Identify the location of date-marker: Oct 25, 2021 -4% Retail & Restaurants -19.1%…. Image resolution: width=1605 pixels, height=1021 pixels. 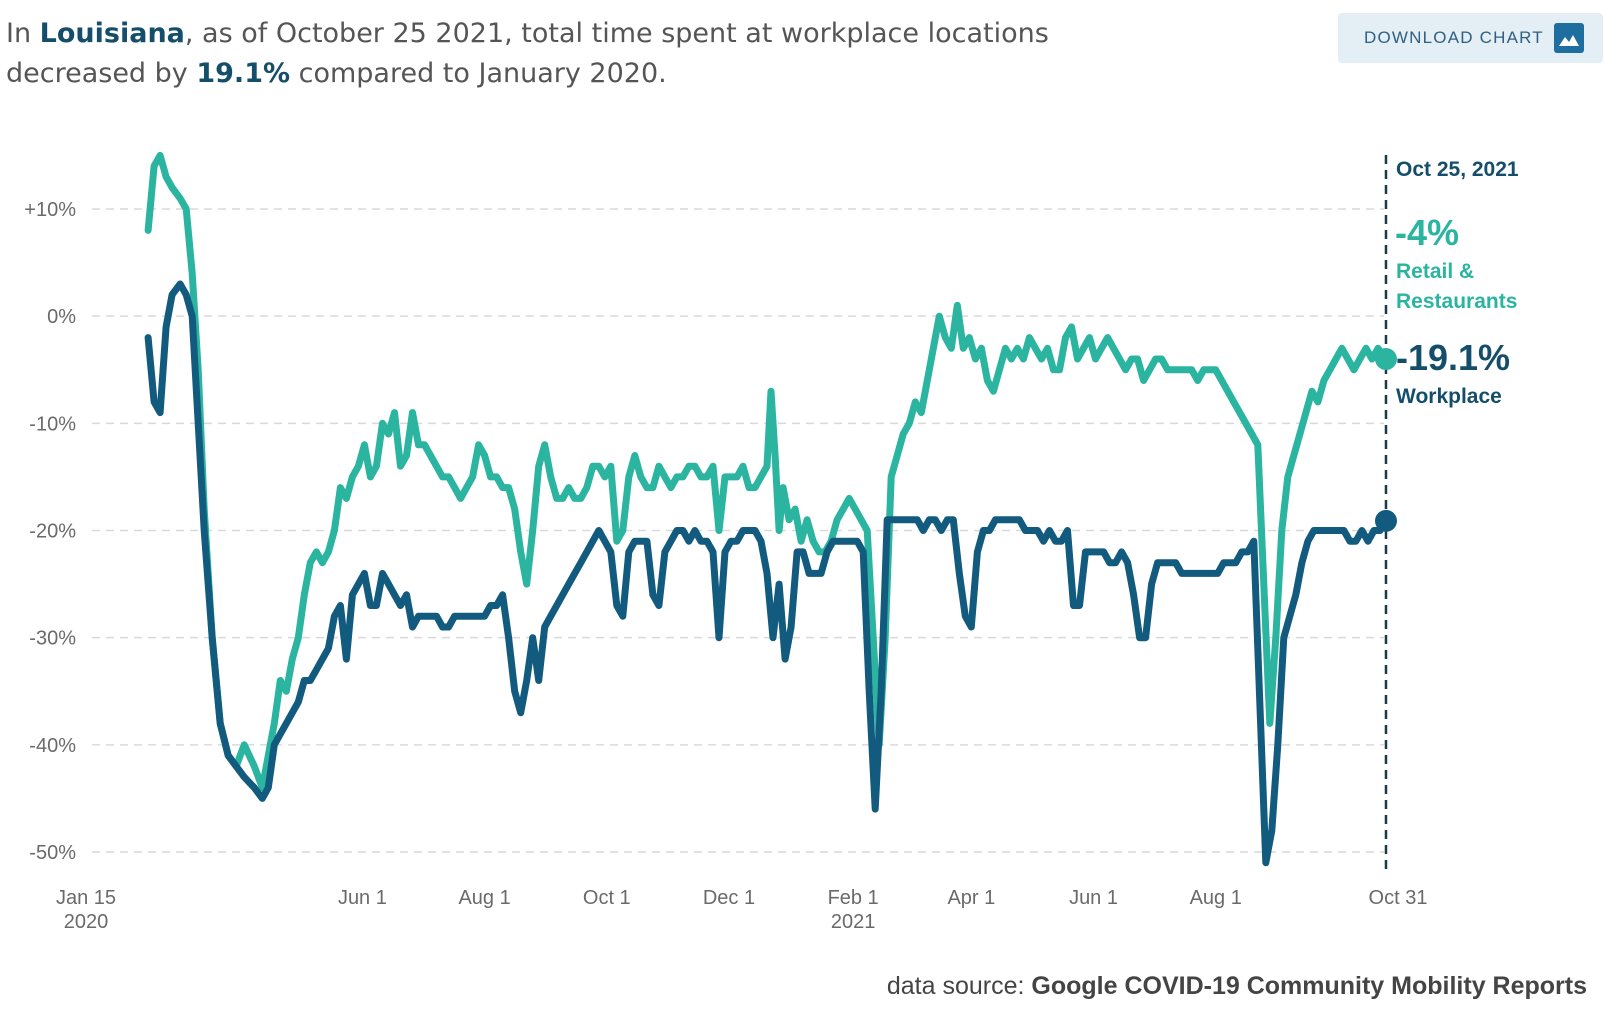
(1446, 513).